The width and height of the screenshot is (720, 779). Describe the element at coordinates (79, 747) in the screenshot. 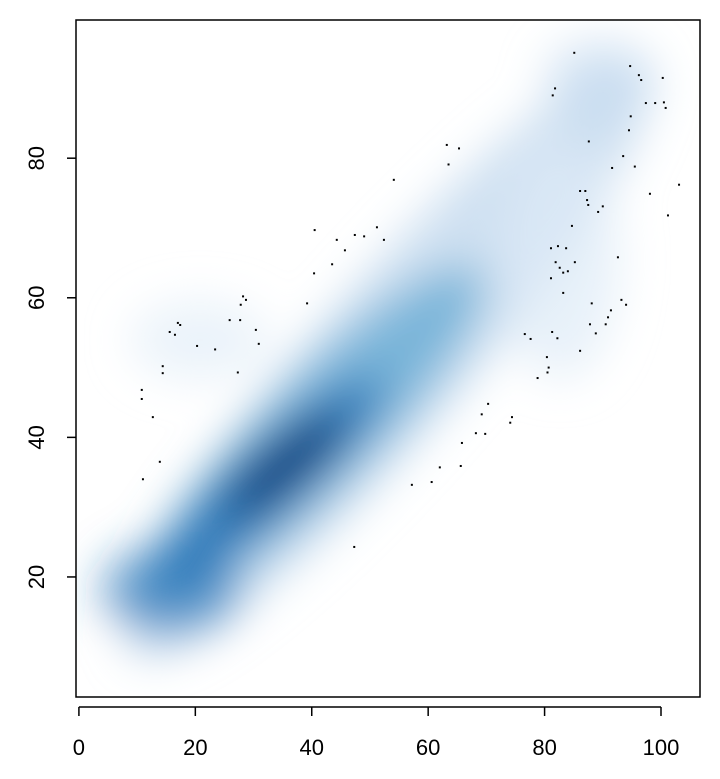

I see `x-tick-label: 0` at that location.